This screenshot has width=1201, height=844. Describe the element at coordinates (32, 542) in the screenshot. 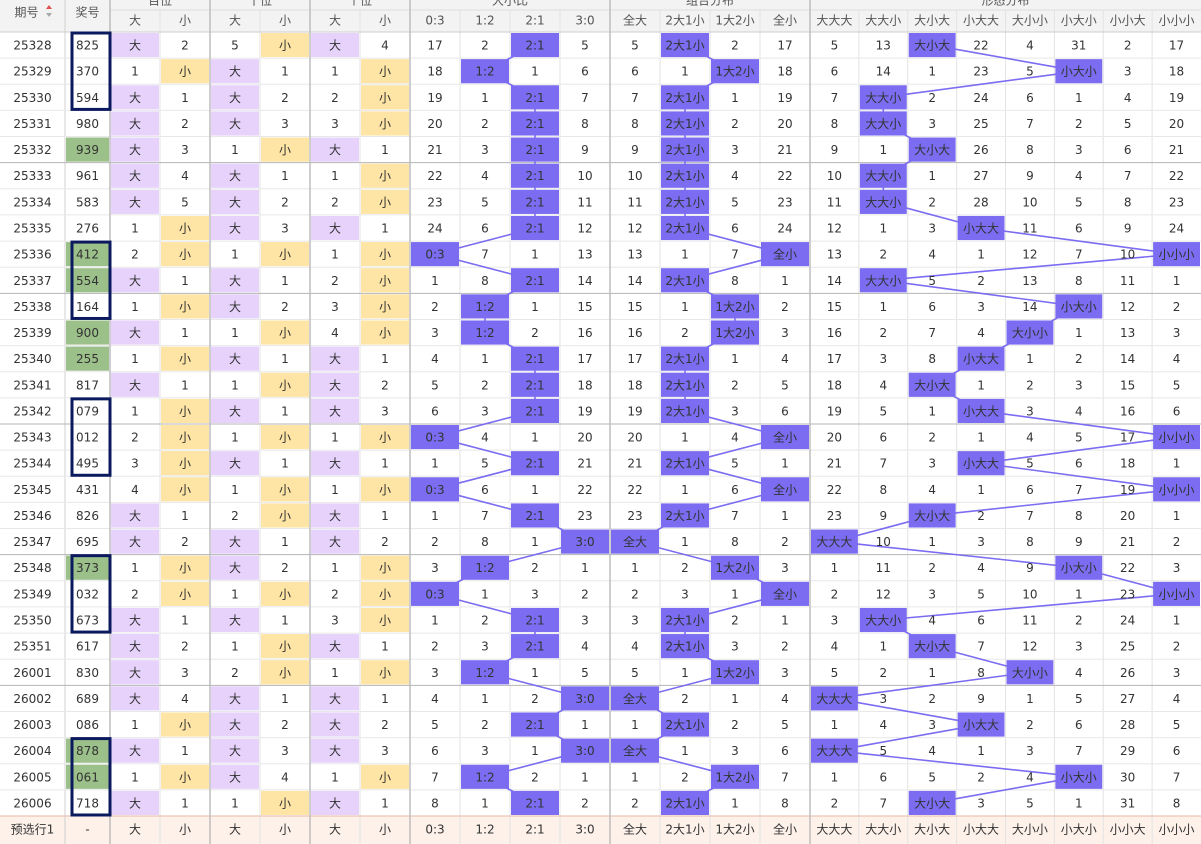

I see `issue-cell: 25347` at that location.